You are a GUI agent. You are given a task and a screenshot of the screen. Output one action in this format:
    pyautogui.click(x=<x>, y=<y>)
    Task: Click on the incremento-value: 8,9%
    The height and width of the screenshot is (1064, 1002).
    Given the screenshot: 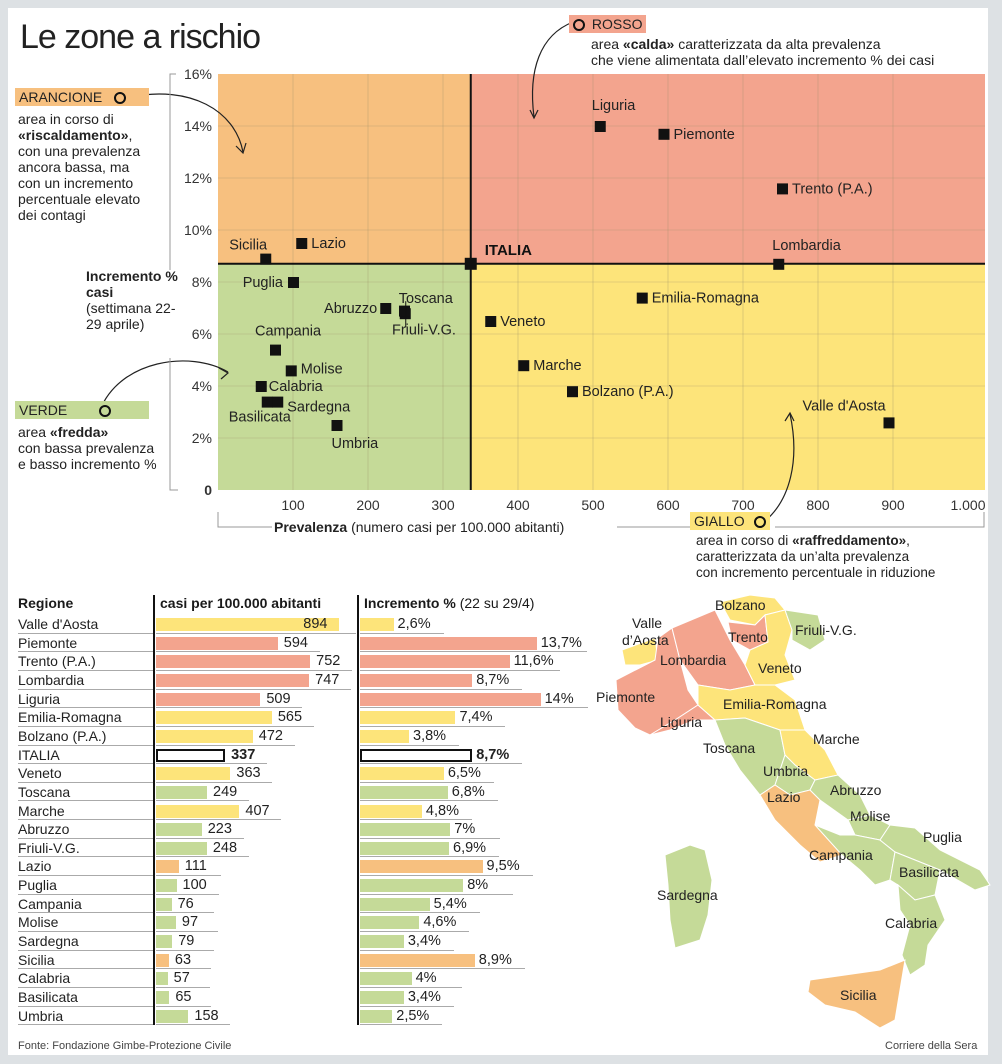 What is the action you would take?
    pyautogui.click(x=495, y=959)
    